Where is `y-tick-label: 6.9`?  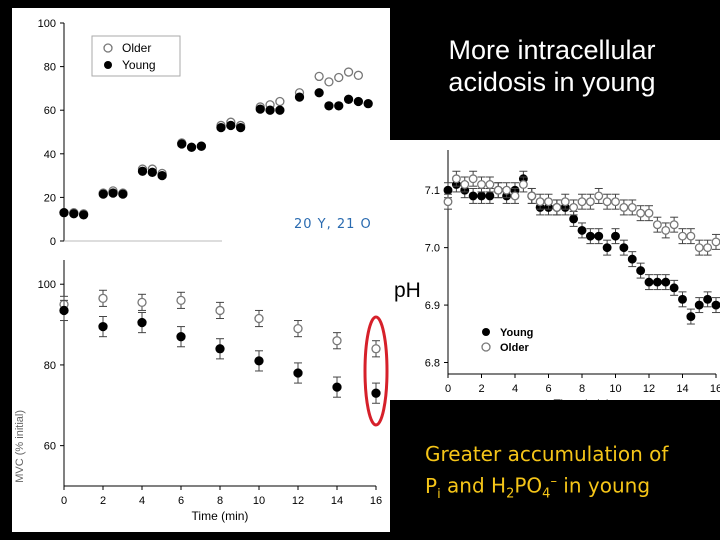 y-tick-label: 6.9 is located at coordinates (432, 306).